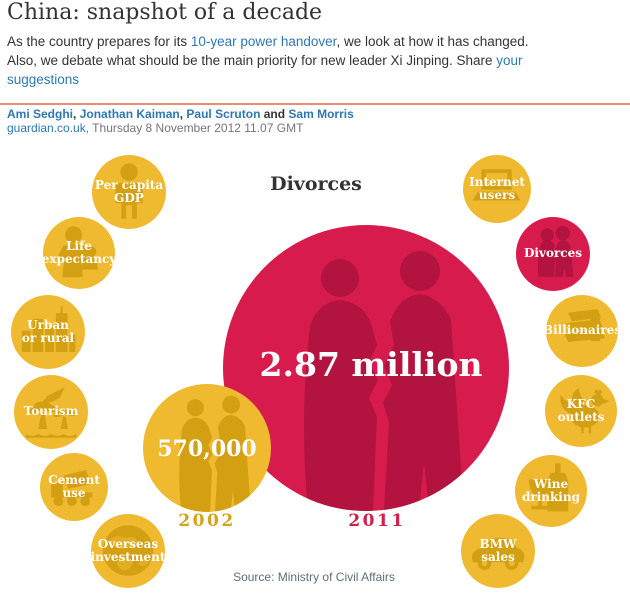  I want to click on standfirst-link: 10-year power handover, so click(263, 41).